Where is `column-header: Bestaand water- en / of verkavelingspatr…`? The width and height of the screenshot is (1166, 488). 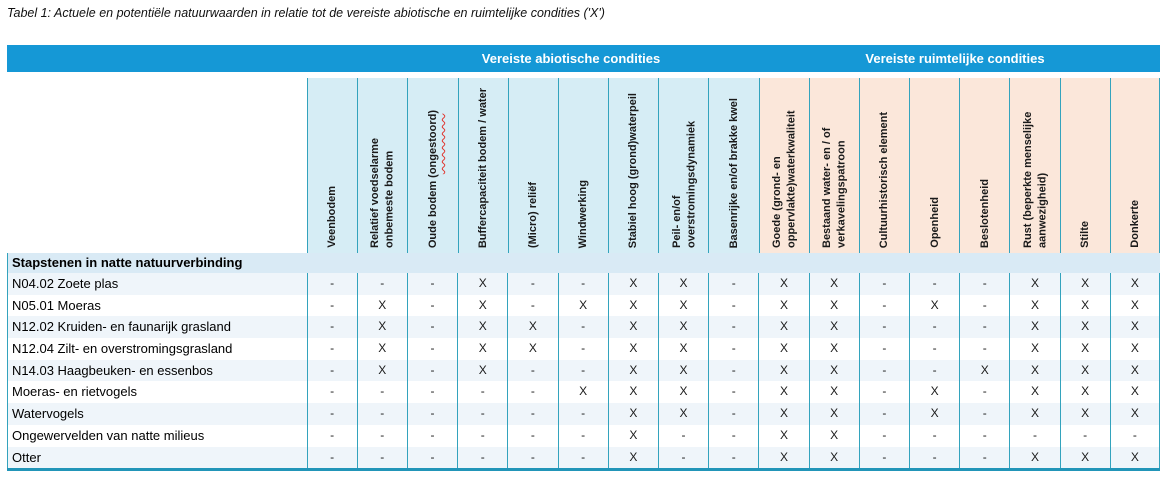
column-header: Bestaand water- en / of verkavelingspatr… is located at coordinates (833, 165).